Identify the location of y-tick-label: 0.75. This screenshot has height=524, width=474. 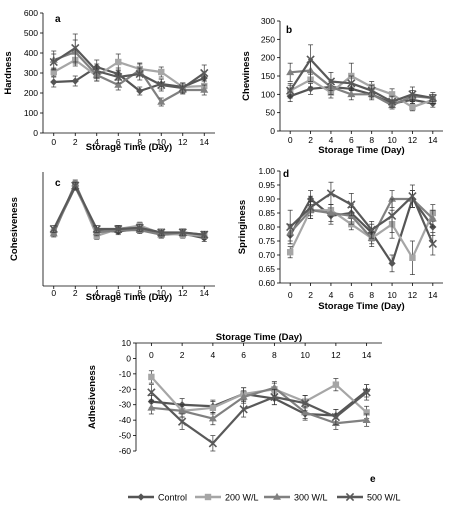
(266, 241).